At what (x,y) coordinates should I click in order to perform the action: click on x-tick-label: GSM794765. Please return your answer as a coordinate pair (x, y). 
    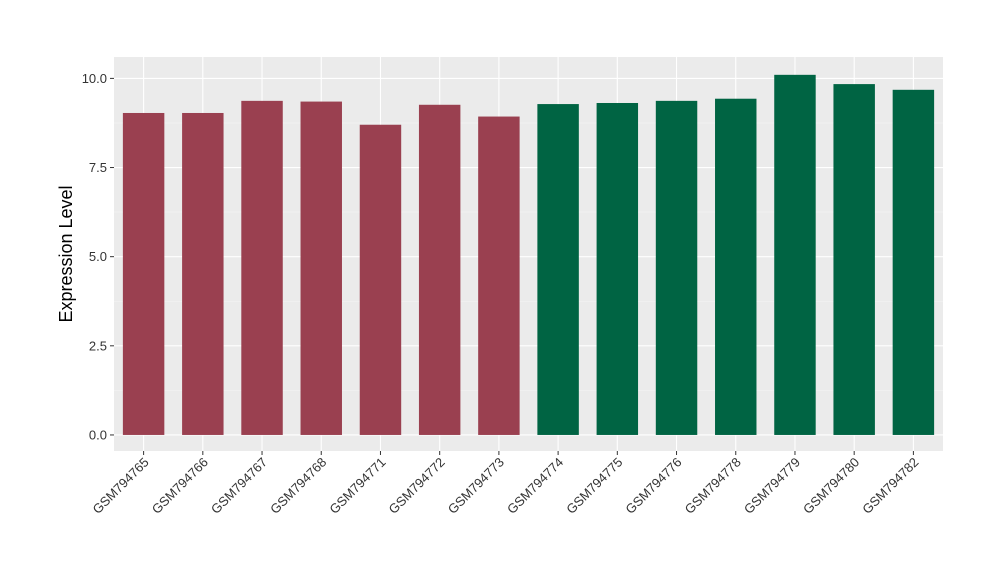
    Looking at the image, I should click on (121, 486).